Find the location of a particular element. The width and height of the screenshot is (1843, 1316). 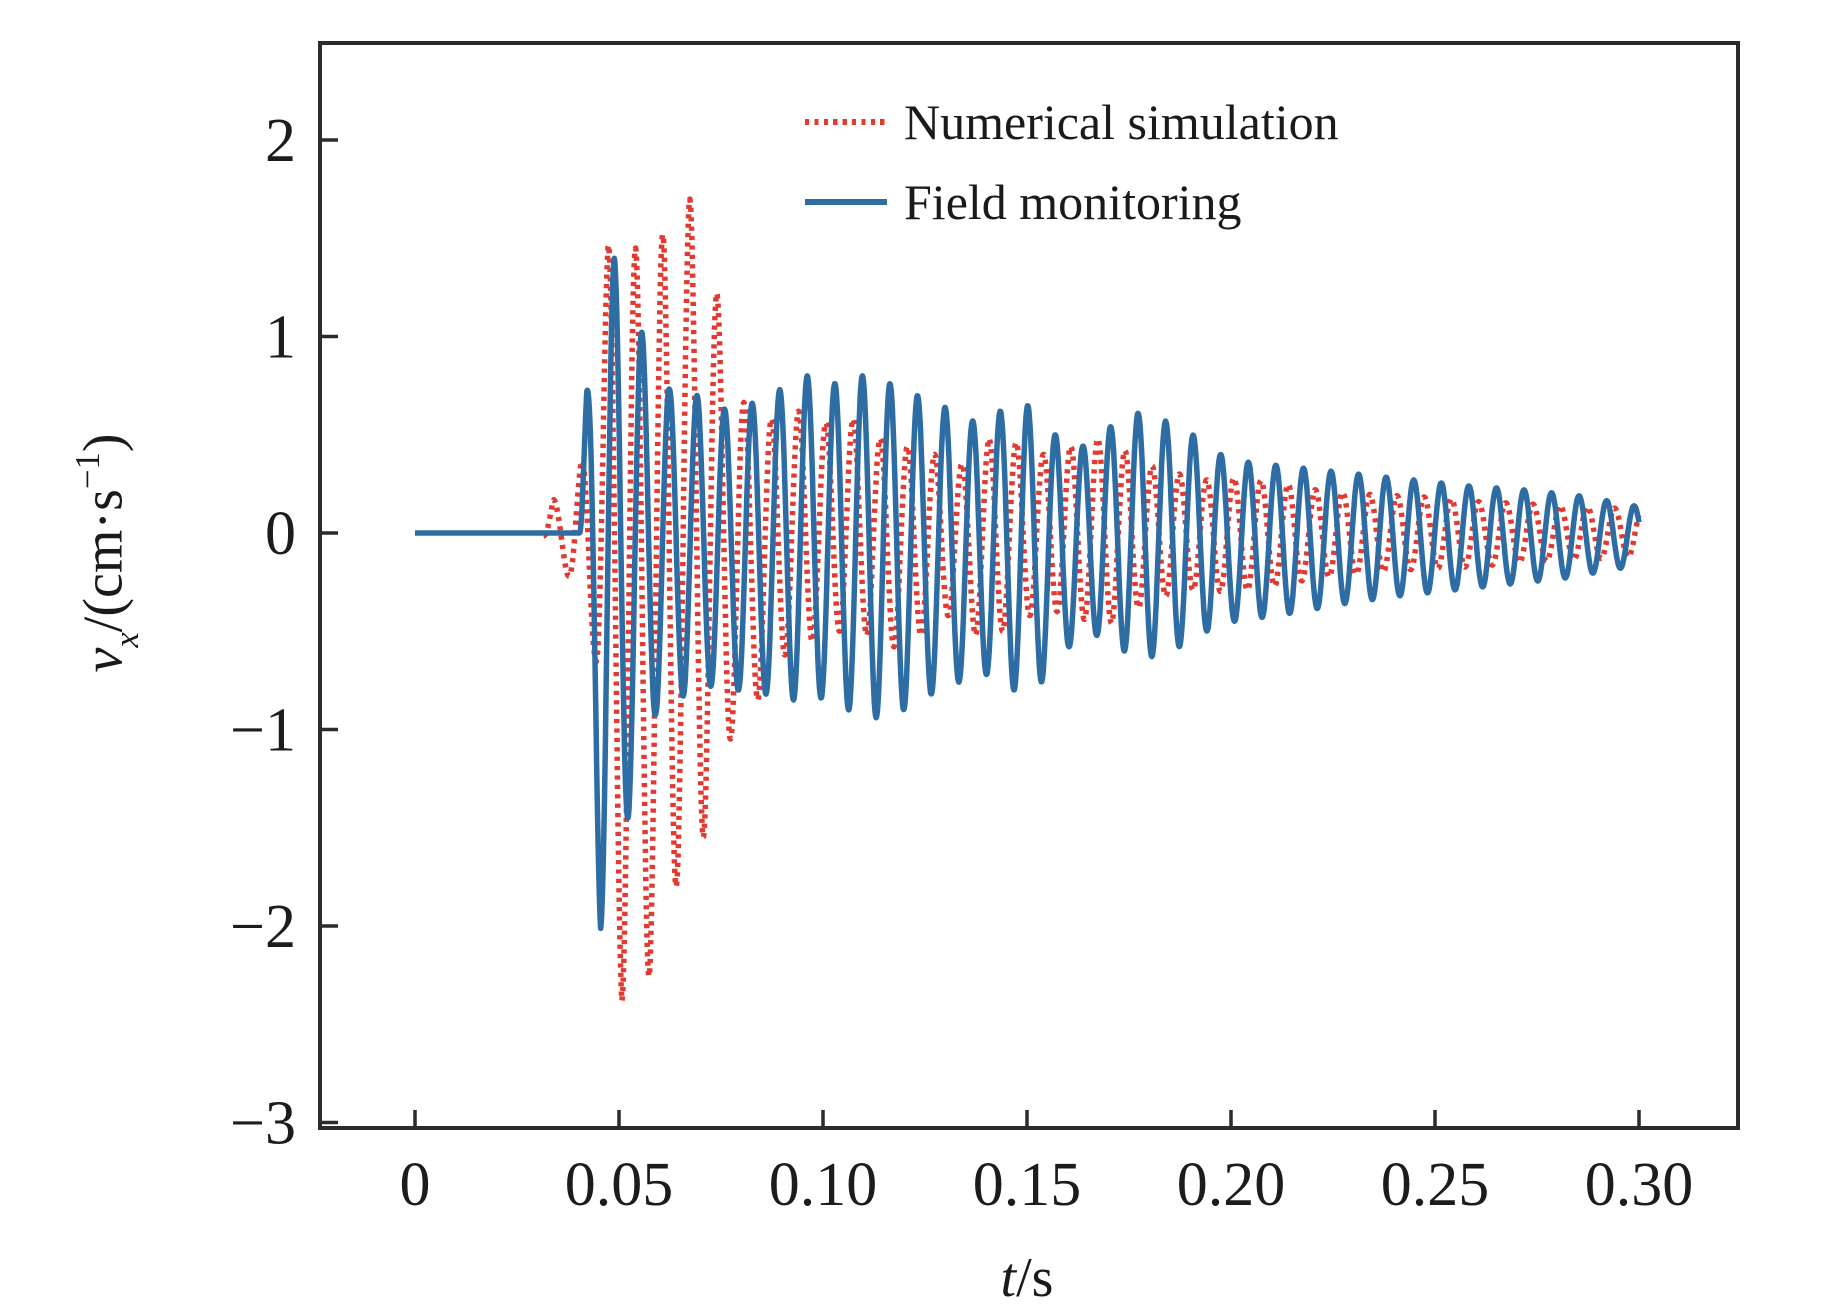

legend-label-field-monitoring: Field monitoring is located at coordinates (1073, 202).